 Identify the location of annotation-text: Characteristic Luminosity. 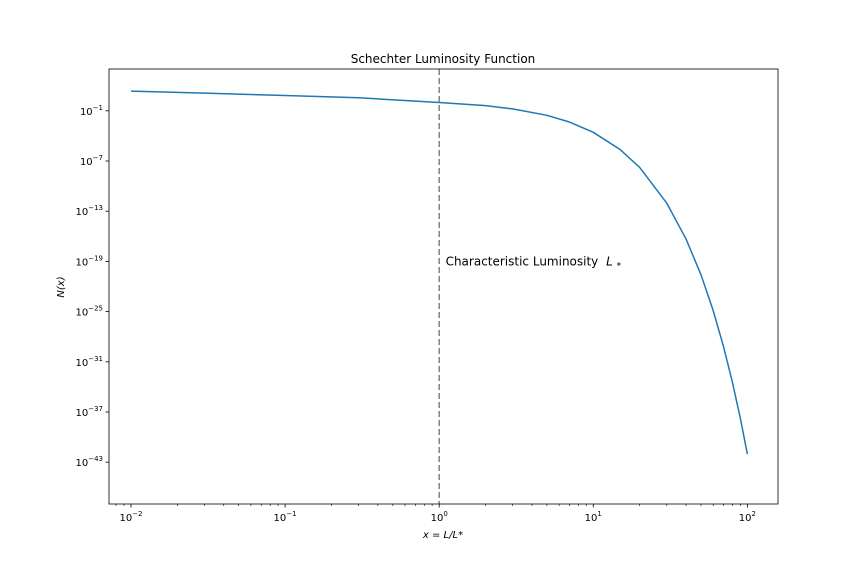
(522, 261).